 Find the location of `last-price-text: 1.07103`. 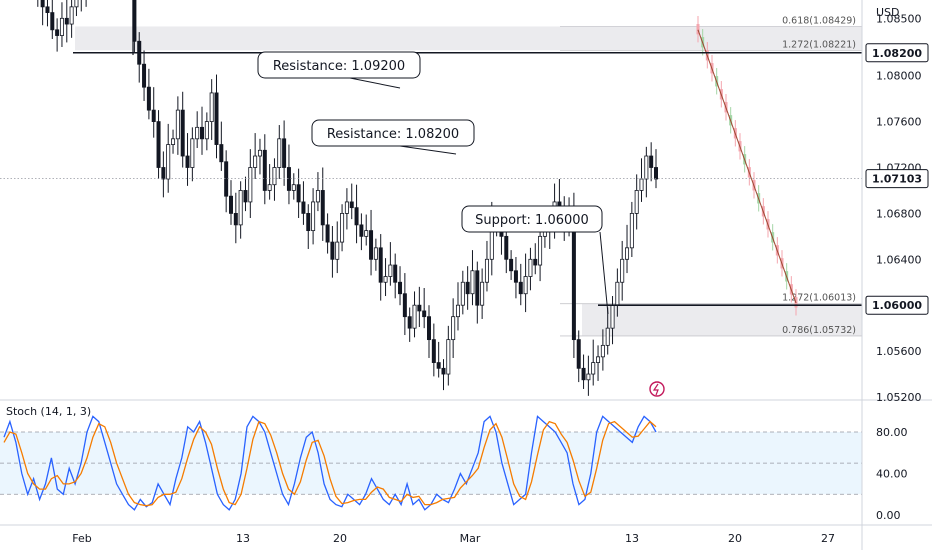

last-price-text: 1.07103 is located at coordinates (897, 179).